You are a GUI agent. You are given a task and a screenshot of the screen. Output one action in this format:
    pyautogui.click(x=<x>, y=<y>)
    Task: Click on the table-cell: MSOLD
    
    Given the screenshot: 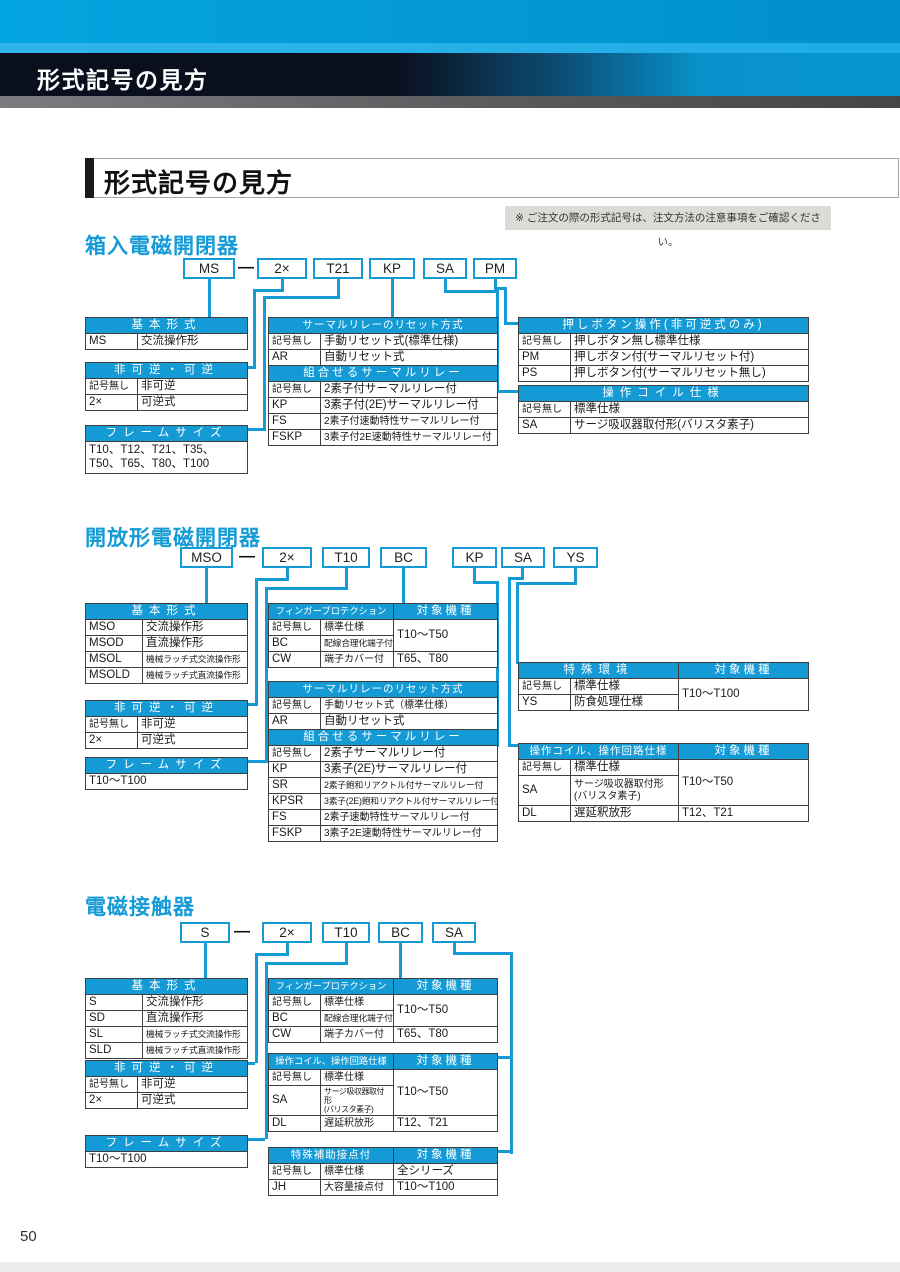 What is the action you would take?
    pyautogui.click(x=114, y=675)
    